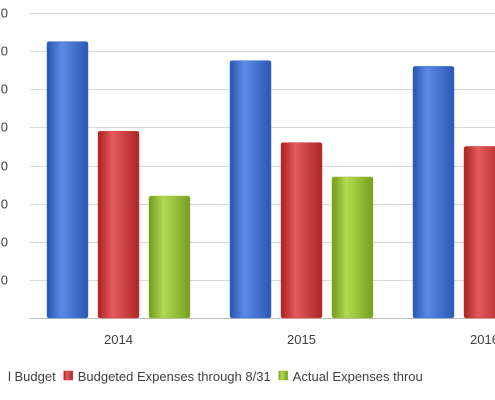  I want to click on legend-entry-label: Actual Expenses throu, so click(358, 376).